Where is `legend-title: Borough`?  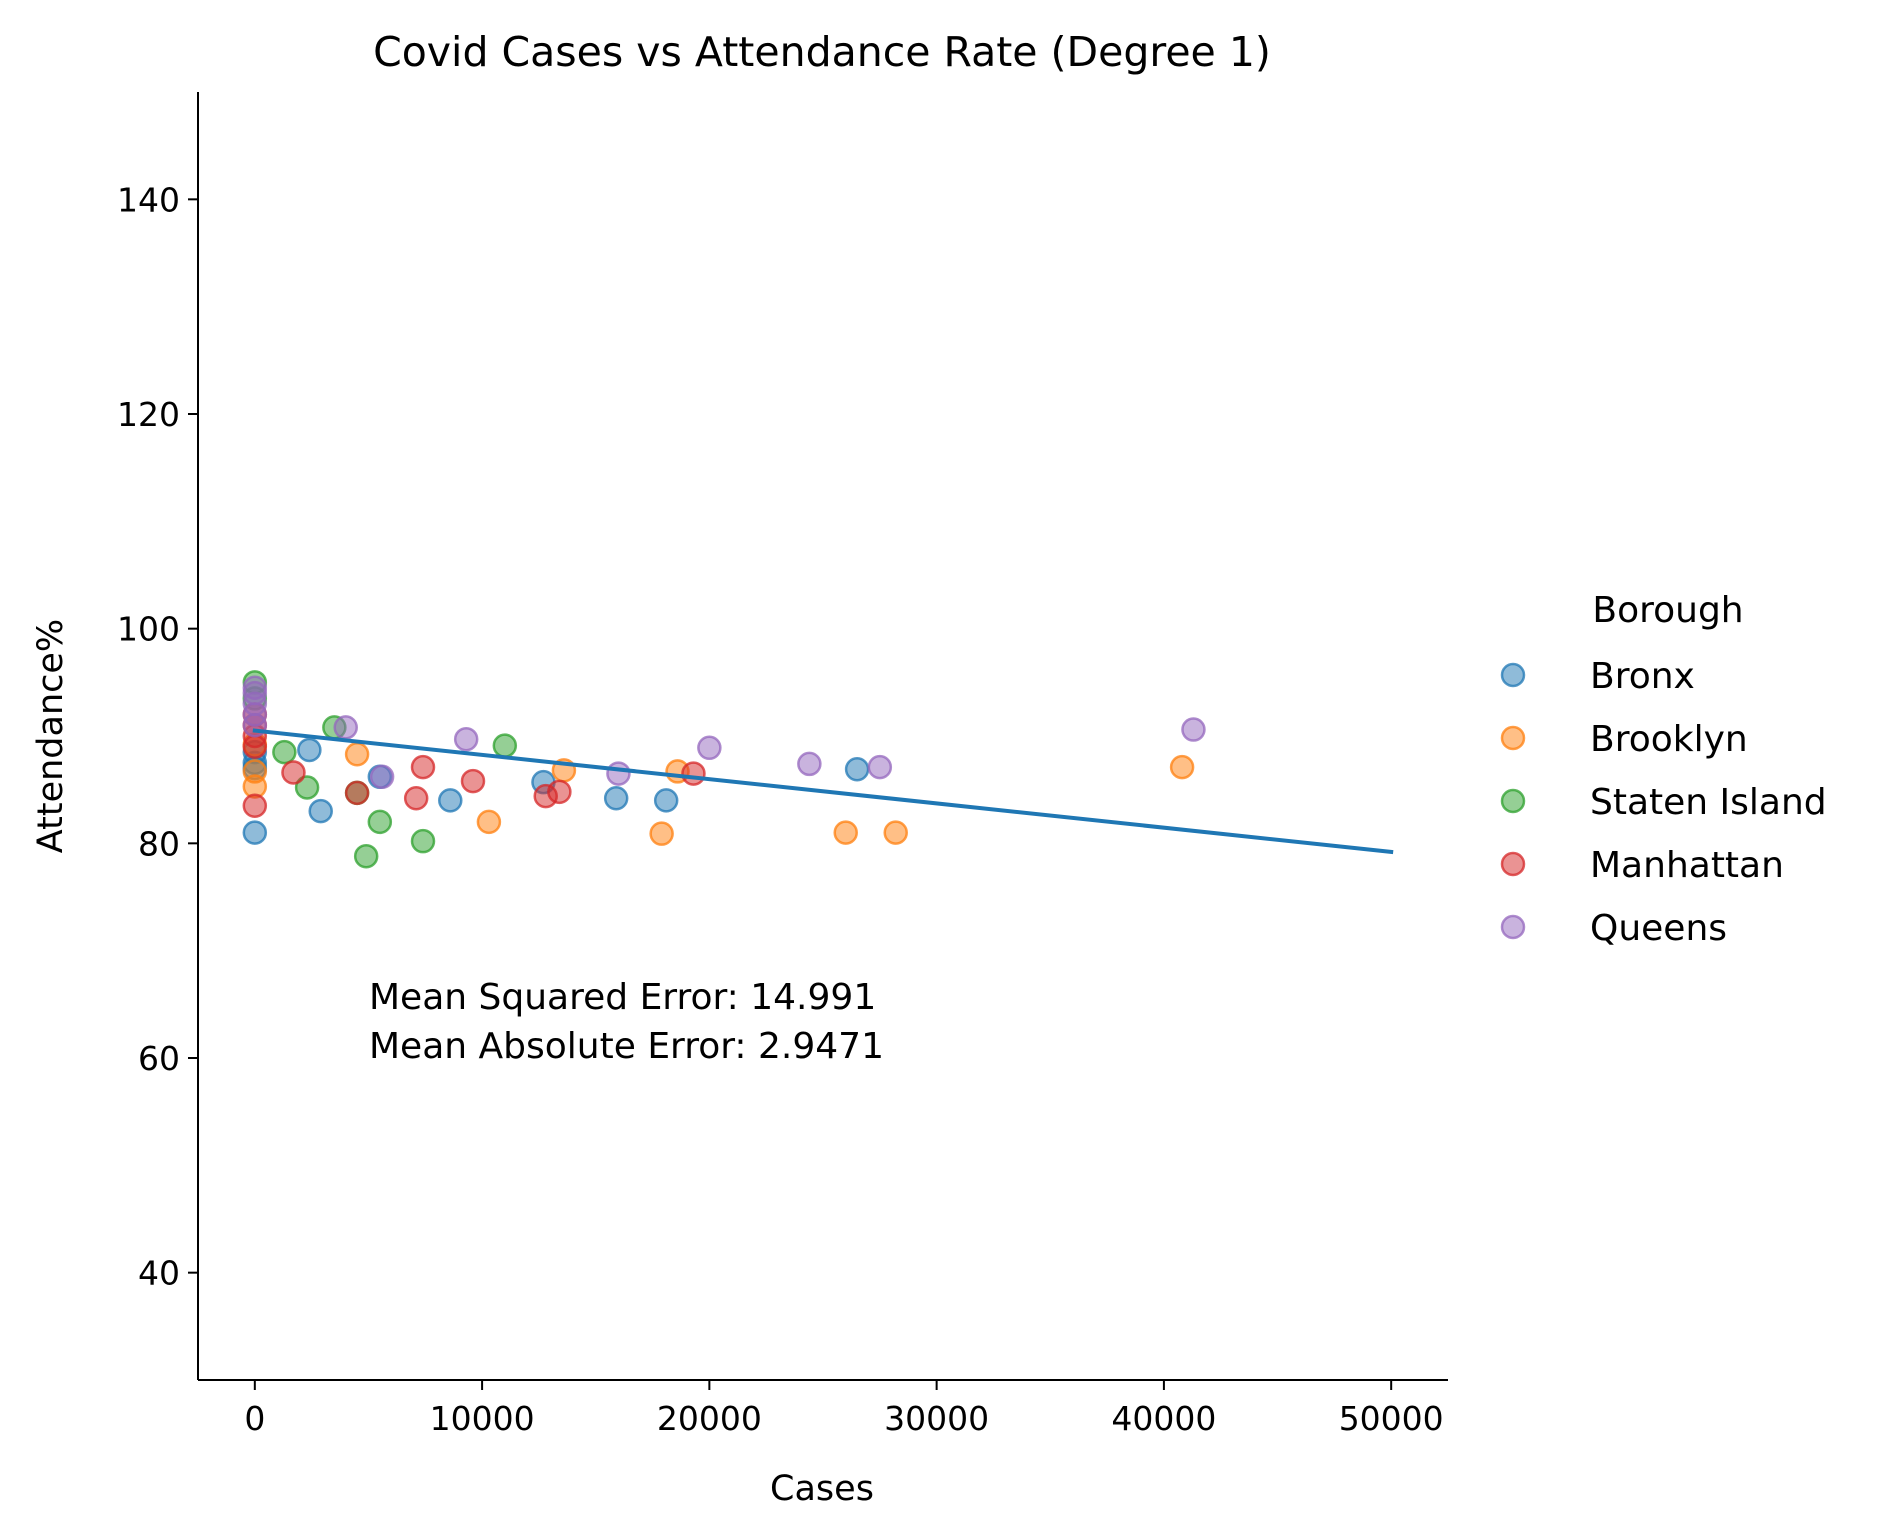 legend-title: Borough is located at coordinates (1667, 610).